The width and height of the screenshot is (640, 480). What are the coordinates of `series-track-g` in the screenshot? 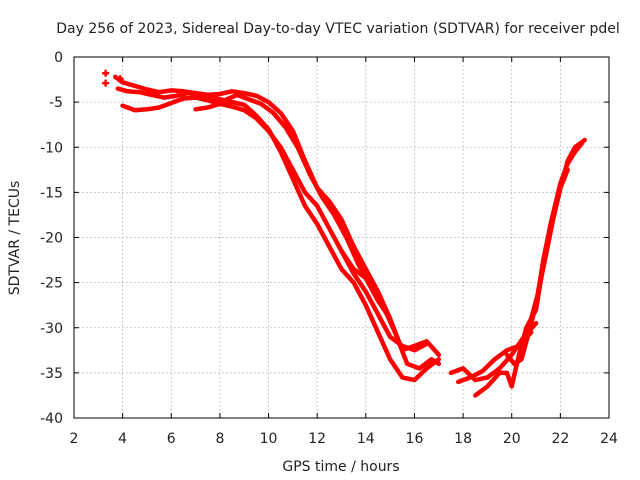 It's located at (494, 357).